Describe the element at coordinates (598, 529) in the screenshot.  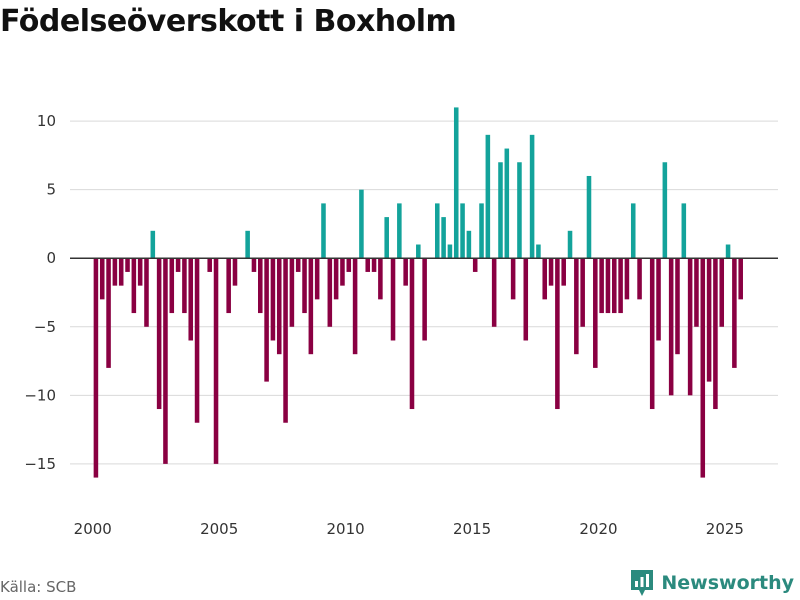
I see `x-tick-label: 2020` at that location.